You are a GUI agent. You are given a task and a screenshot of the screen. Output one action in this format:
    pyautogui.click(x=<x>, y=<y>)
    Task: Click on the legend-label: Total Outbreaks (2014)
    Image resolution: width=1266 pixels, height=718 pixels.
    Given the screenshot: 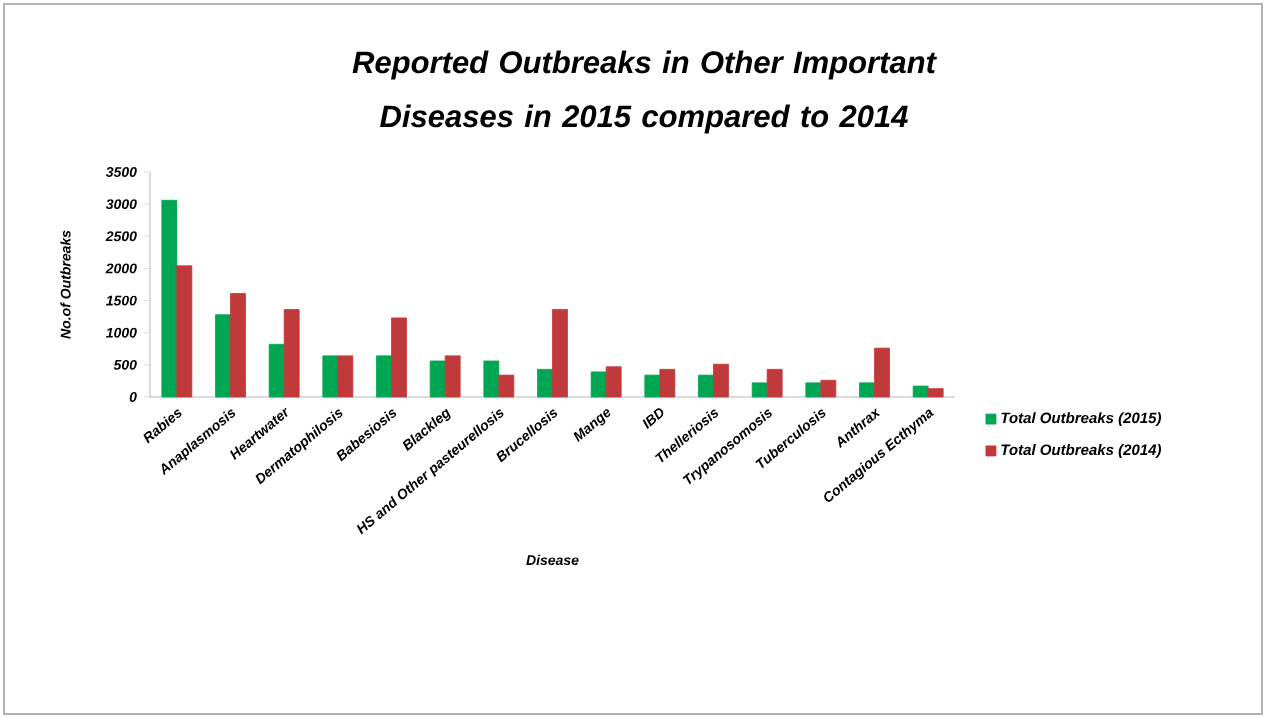 What is the action you would take?
    pyautogui.click(x=1081, y=451)
    